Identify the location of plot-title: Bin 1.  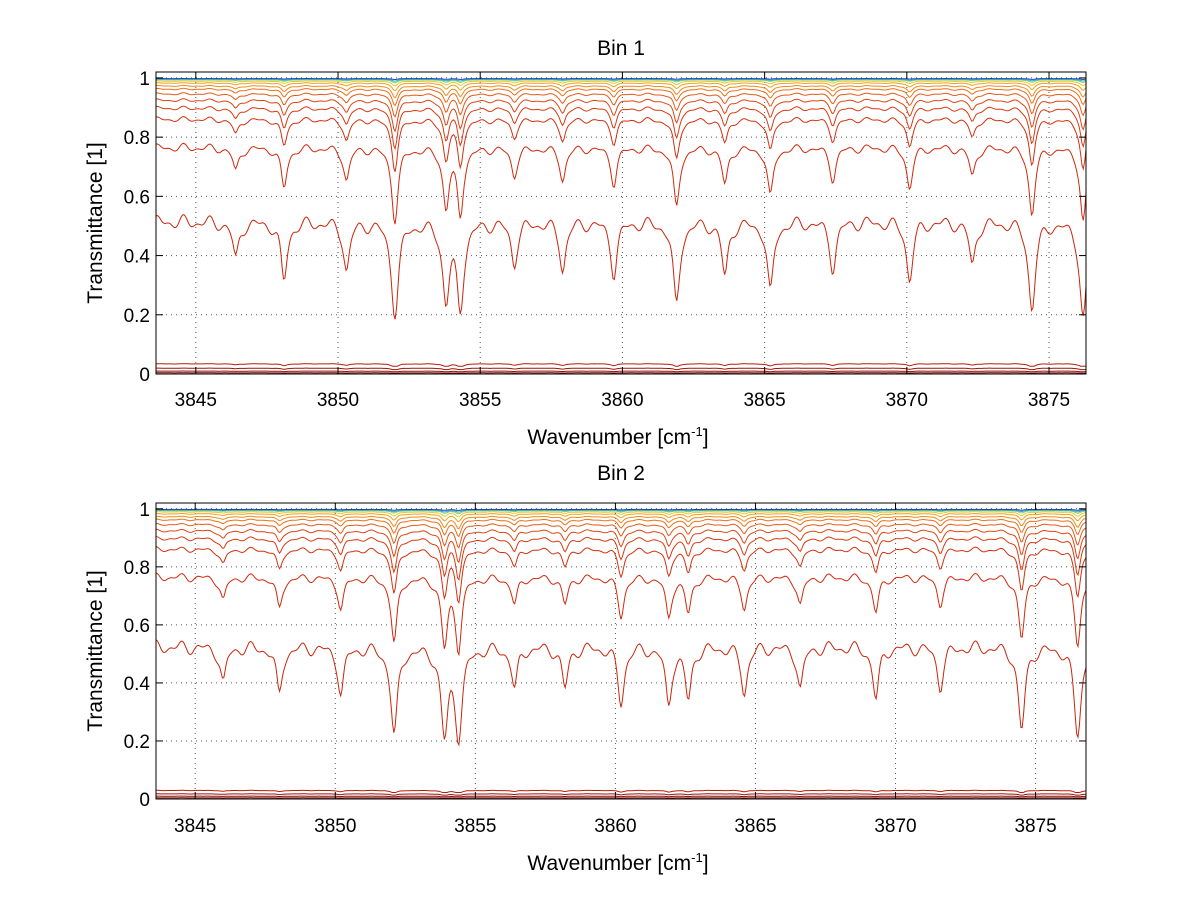
(621, 48).